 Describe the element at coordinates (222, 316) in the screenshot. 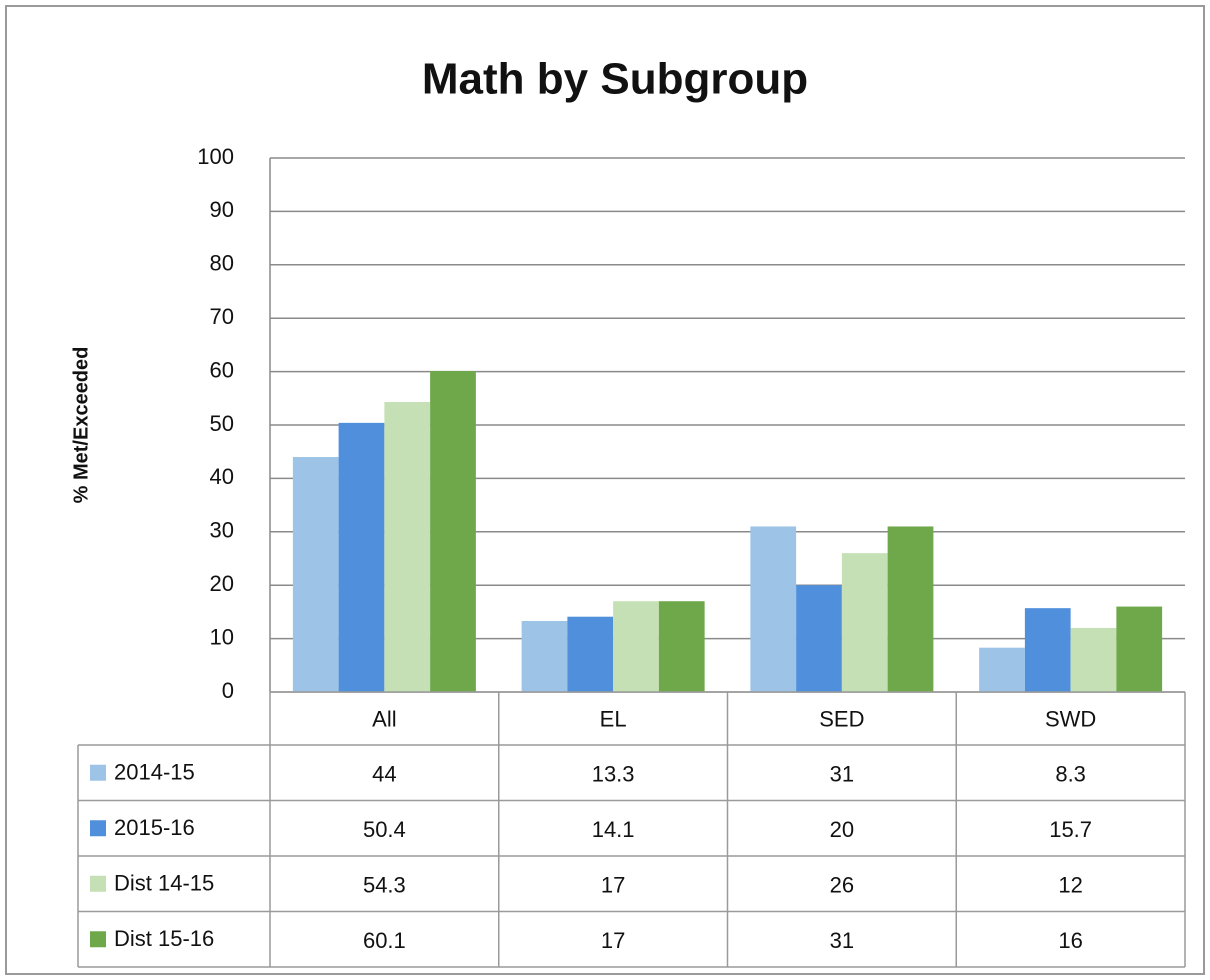

I see `y-tick-label: 70` at that location.